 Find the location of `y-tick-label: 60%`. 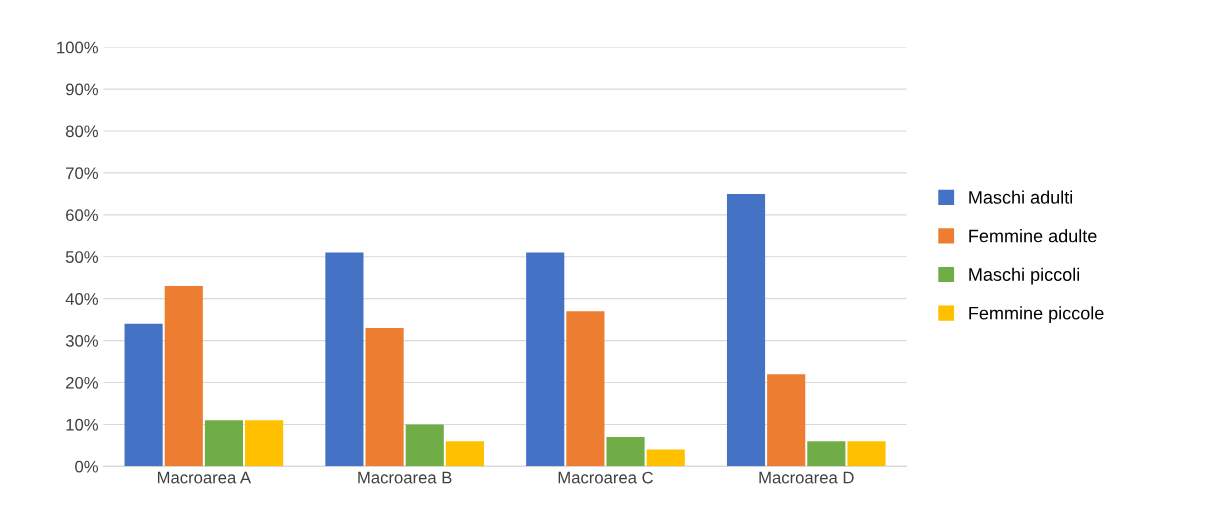

y-tick-label: 60% is located at coordinates (82, 215).